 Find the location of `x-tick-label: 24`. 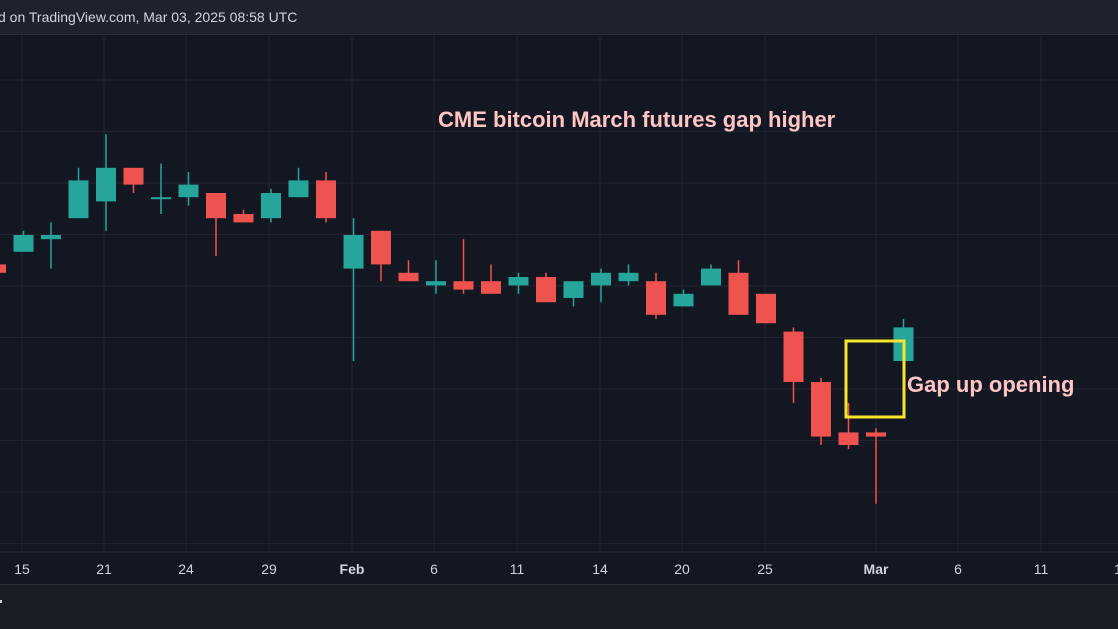

x-tick-label: 24 is located at coordinates (186, 569).